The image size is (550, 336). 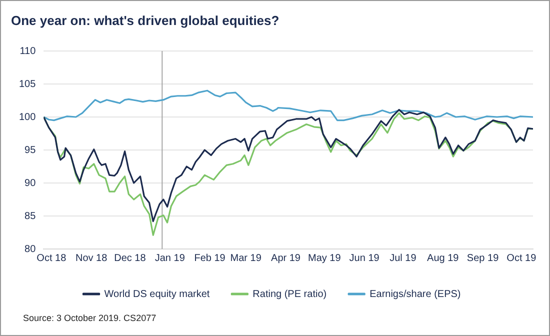 I want to click on chart-title: One year on: what's driven global equities?, so click(x=145, y=20).